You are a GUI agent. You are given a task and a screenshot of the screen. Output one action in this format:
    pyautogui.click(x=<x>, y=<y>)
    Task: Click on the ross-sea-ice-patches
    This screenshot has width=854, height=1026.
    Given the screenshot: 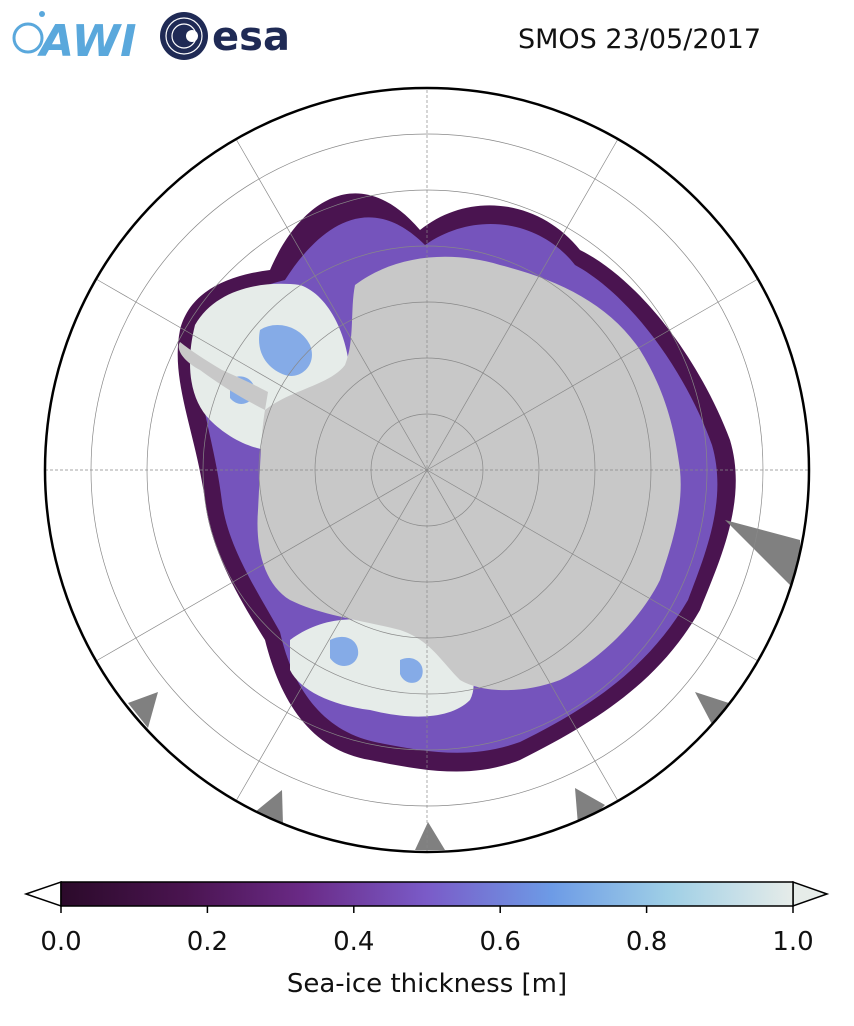 What is the action you would take?
    pyautogui.click(x=376, y=659)
    